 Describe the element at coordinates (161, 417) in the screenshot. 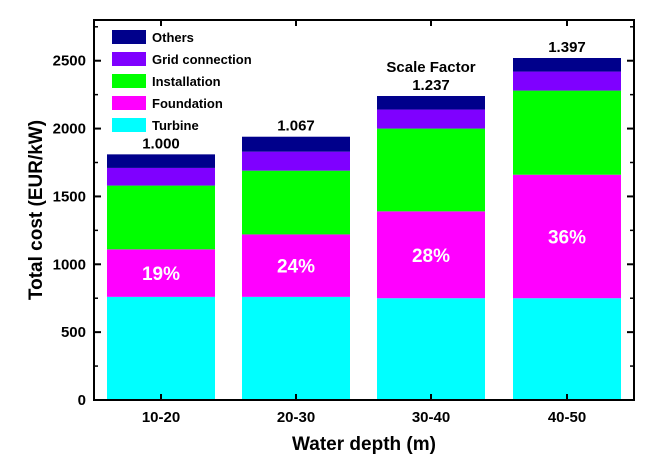

I see `x-tick-label: 10-20` at that location.